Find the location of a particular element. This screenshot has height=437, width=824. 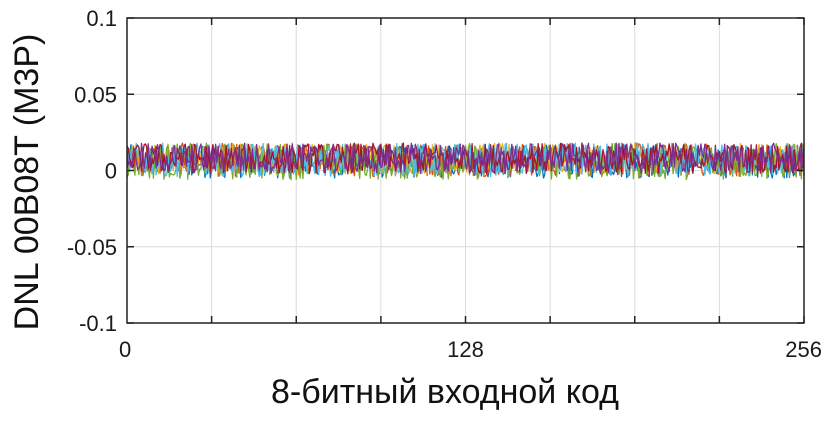

series-layer is located at coordinates (465, 161).